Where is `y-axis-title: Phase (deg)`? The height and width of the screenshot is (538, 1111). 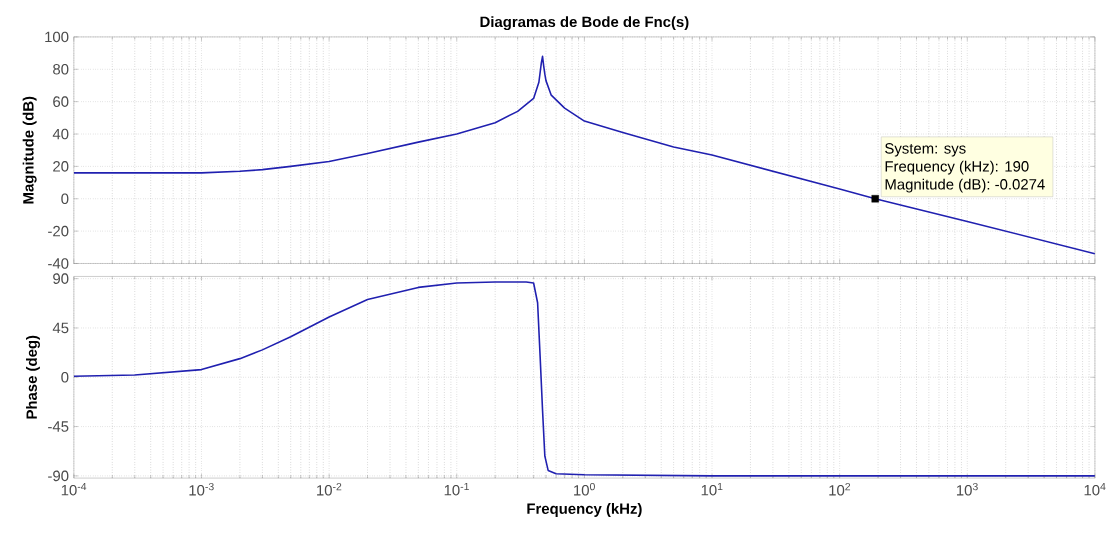
y-axis-title: Phase (deg) is located at coordinates (33, 377).